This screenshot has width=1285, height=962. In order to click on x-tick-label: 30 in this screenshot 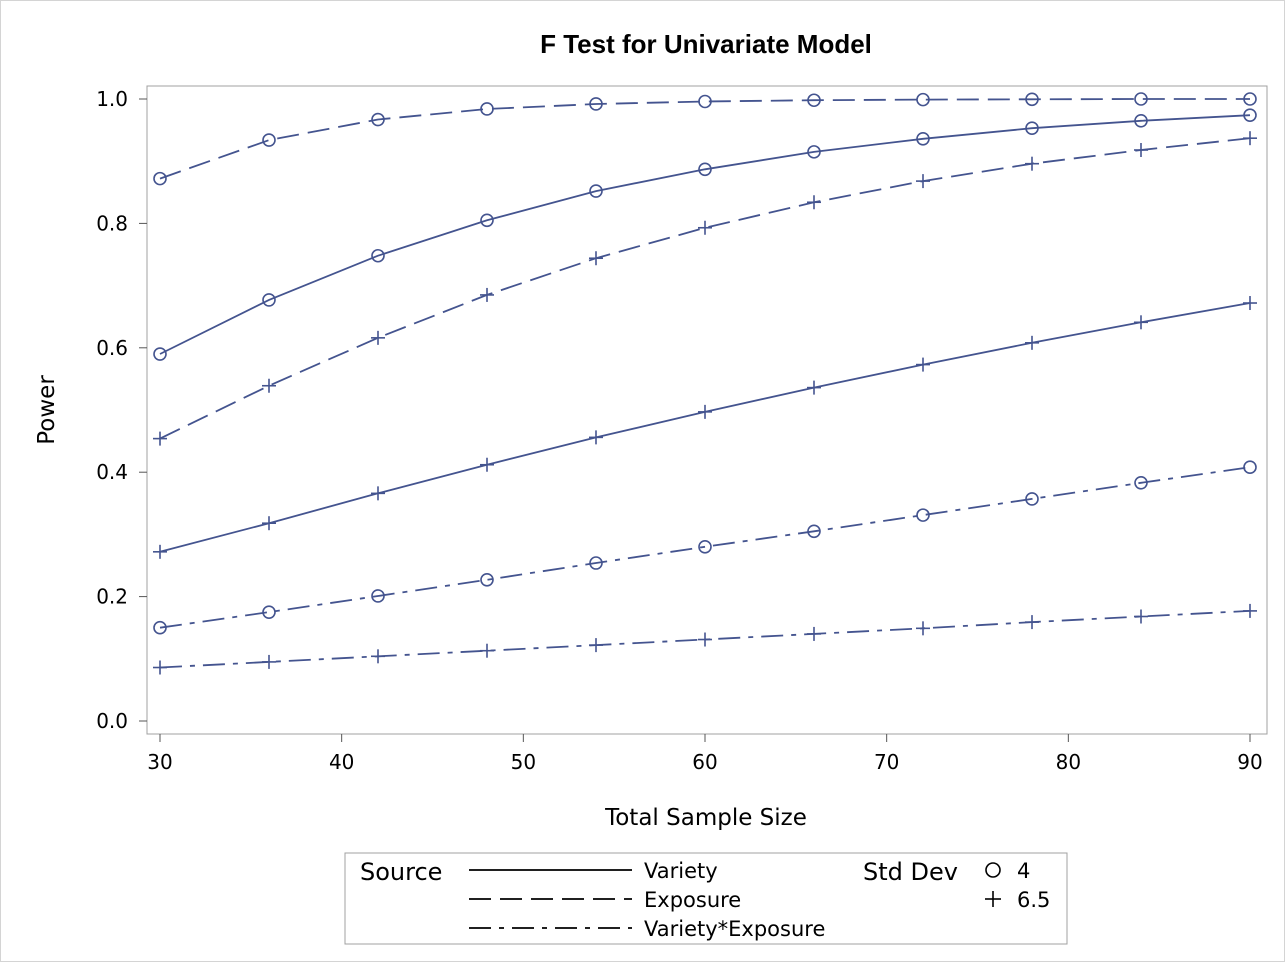, I will do `click(159, 762)`.